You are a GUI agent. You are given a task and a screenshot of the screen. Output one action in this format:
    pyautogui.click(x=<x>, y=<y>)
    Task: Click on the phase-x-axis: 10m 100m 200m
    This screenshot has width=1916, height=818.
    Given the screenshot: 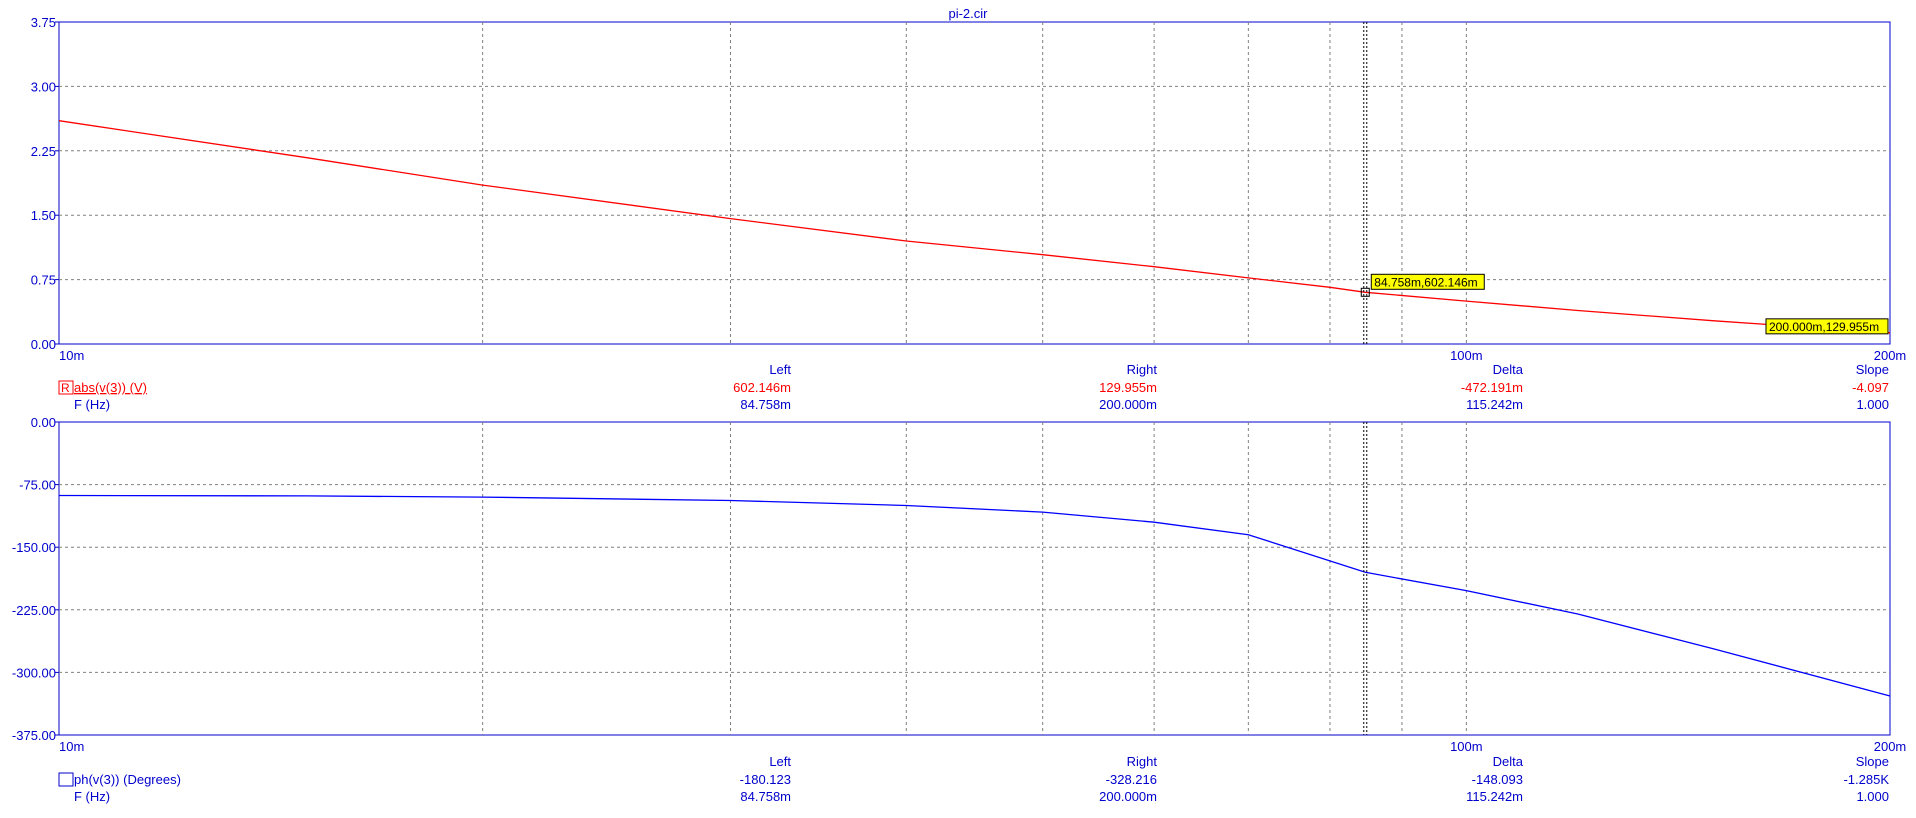 What is the action you would take?
    pyautogui.click(x=982, y=746)
    